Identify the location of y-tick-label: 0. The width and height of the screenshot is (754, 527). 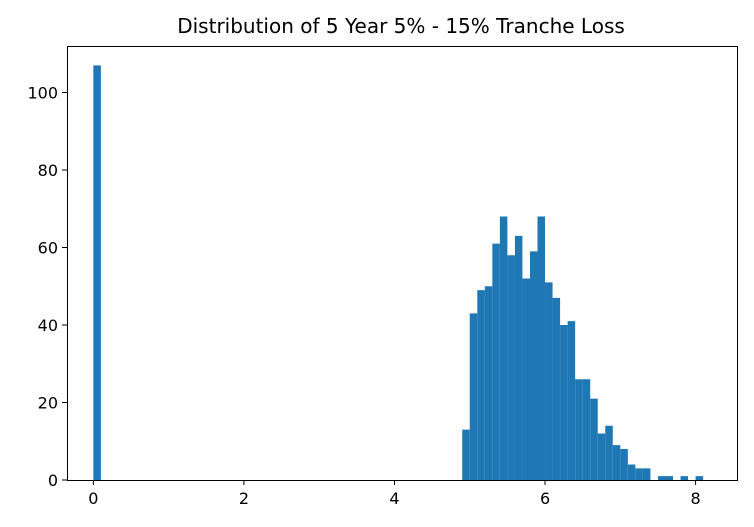
(53, 480).